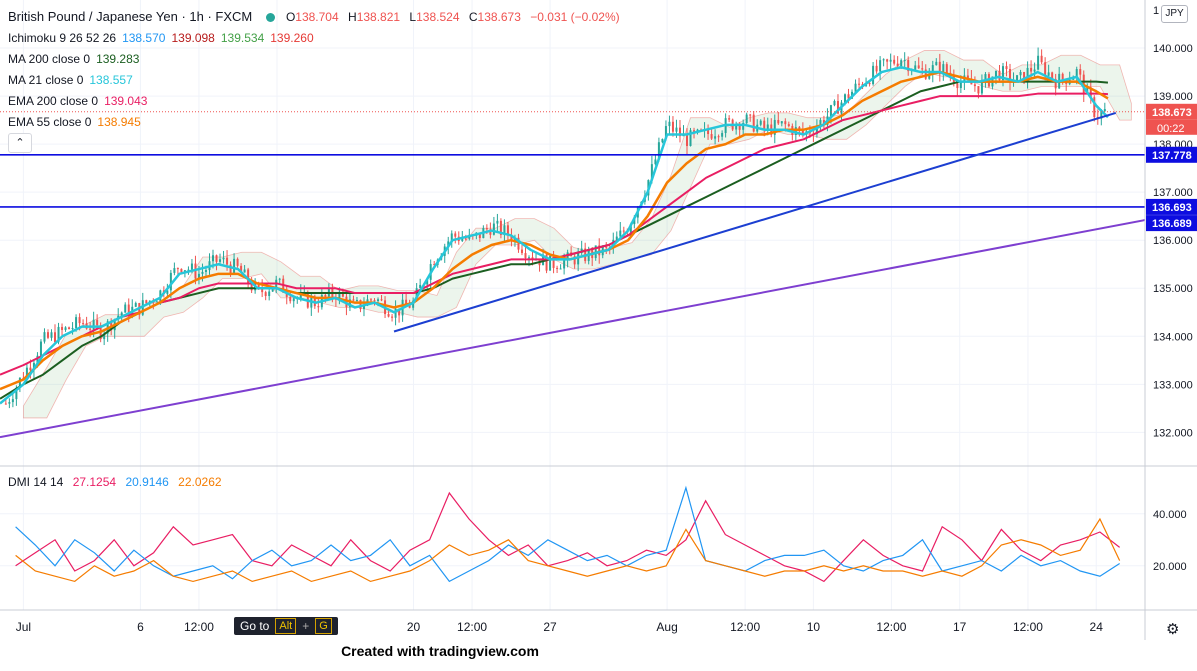 Image resolution: width=1197 pixels, height=671 pixels. What do you see at coordinates (352, 17) in the screenshot?
I see `ohlc-high-label: H` at bounding box center [352, 17].